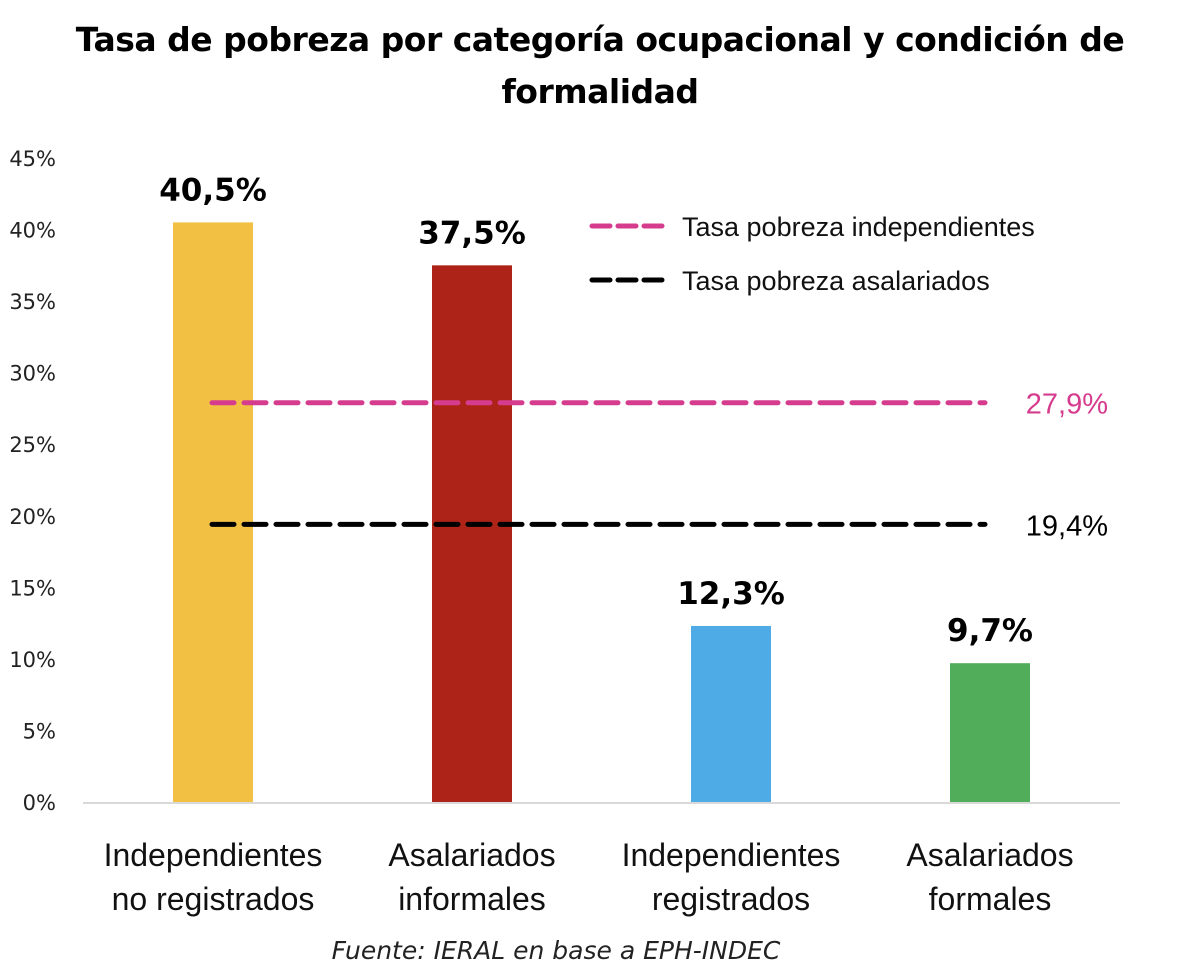 Image resolution: width=1200 pixels, height=978 pixels. I want to click on data-label: 12,3%, so click(731, 594).